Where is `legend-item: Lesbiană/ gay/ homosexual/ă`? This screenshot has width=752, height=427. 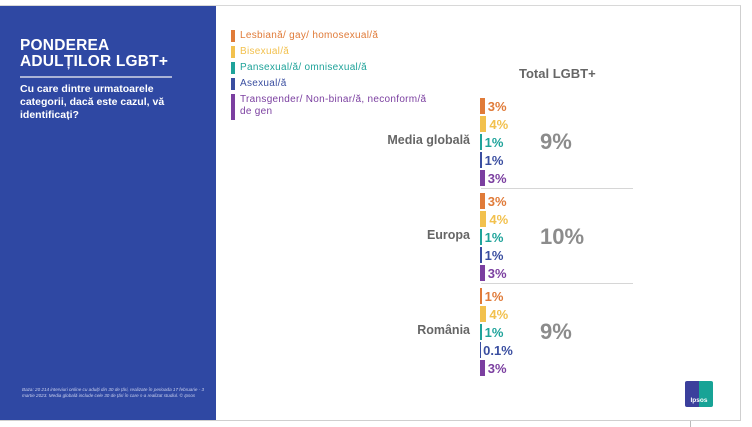 legend-item: Lesbiană/ gay/ homosexual/ă is located at coordinates (330, 38).